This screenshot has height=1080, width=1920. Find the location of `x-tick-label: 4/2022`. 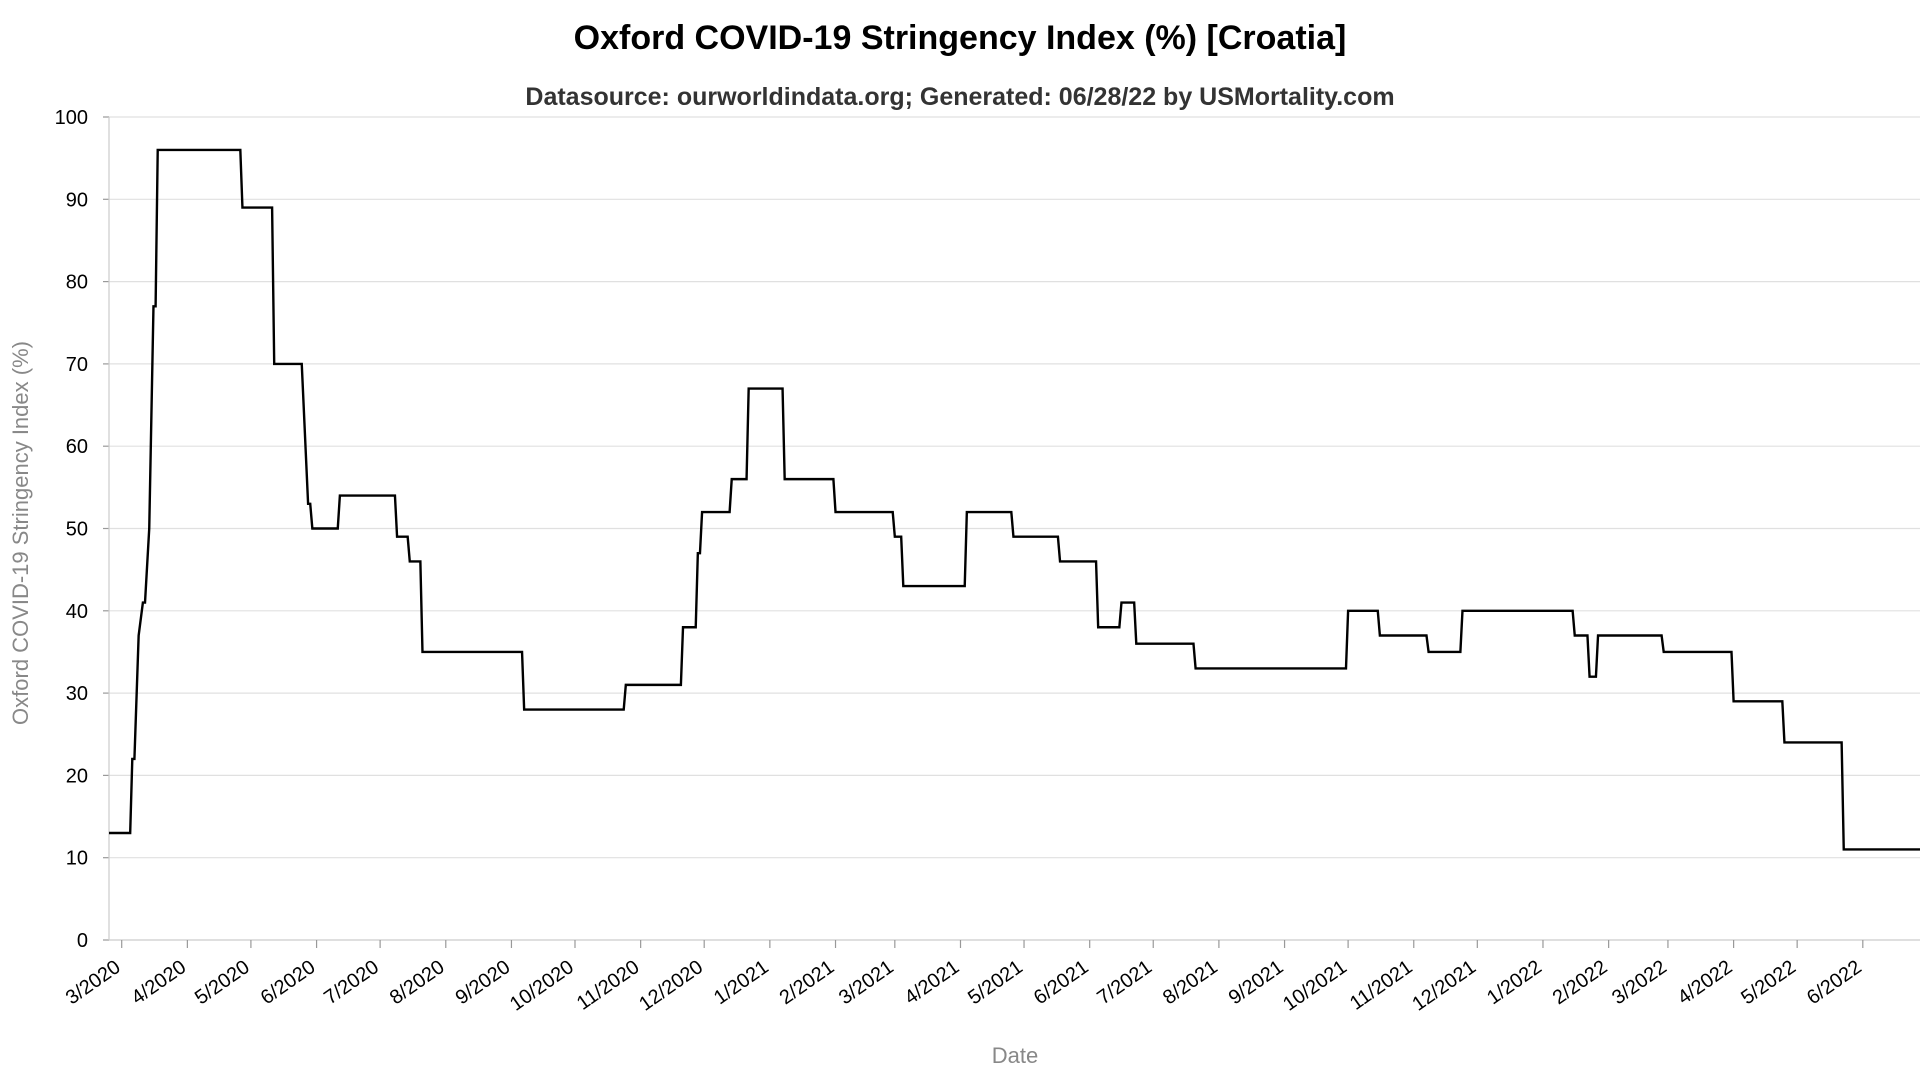

x-tick-label: 4/2022 is located at coordinates (1705, 982).